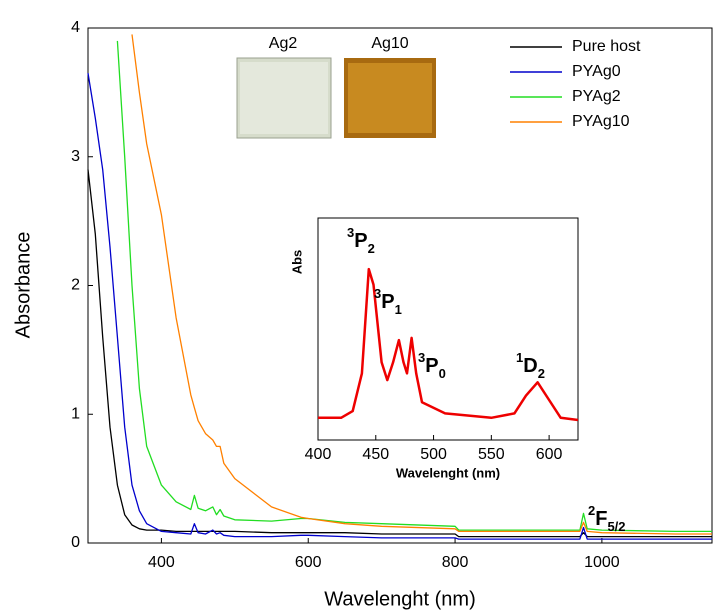  What do you see at coordinates (283, 43) in the screenshot?
I see `photo-label: Ag2` at bounding box center [283, 43].